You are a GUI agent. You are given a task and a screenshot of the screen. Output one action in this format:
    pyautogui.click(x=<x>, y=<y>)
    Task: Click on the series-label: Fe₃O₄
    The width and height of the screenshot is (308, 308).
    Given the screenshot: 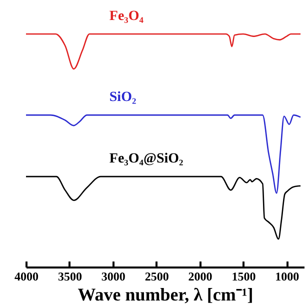 What is the action you would take?
    pyautogui.click(x=126, y=16)
    